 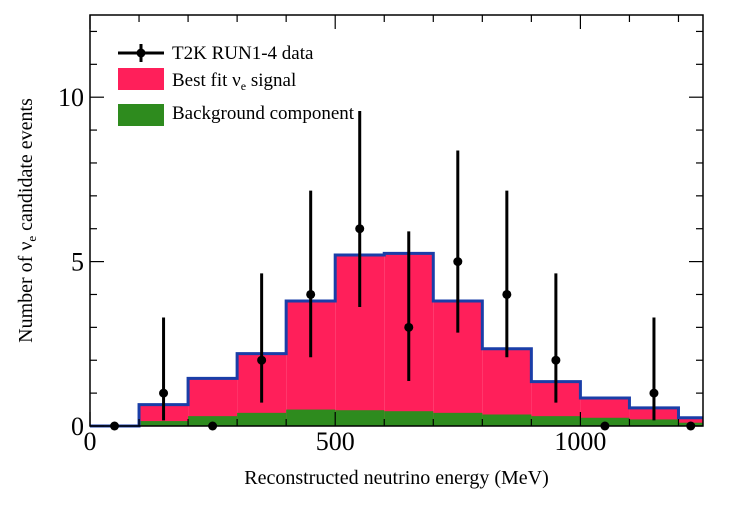 What do you see at coordinates (243, 53) in the screenshot?
I see `legend-data-label: T2K RUN1-4 data` at bounding box center [243, 53].